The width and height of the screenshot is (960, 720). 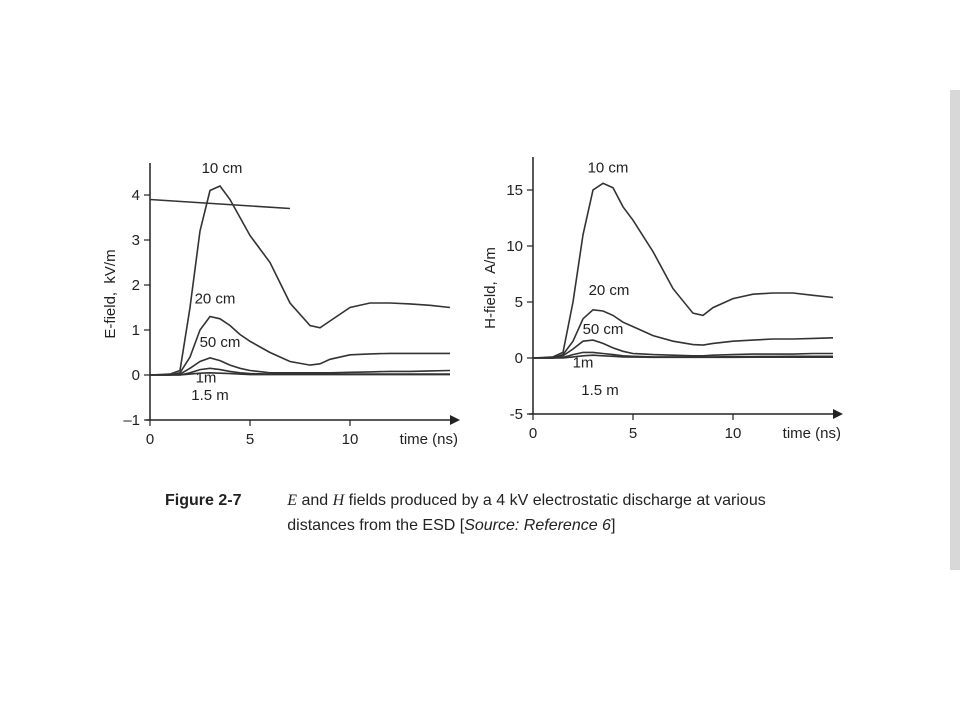 What do you see at coordinates (136, 330) in the screenshot?
I see `y-tick-label: 1` at bounding box center [136, 330].